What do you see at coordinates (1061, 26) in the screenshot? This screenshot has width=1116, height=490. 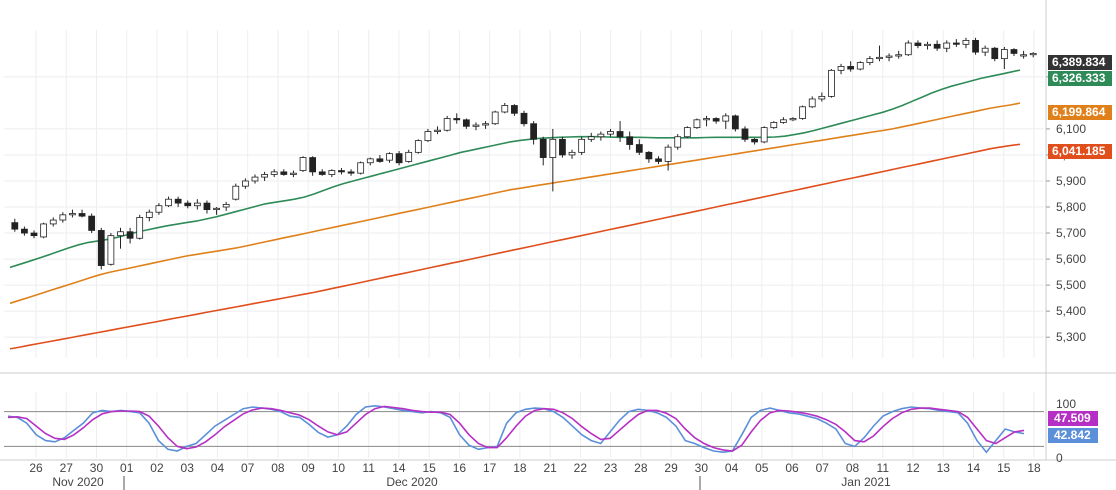 I see `price-axis-title-line2: IDR` at bounding box center [1061, 26].